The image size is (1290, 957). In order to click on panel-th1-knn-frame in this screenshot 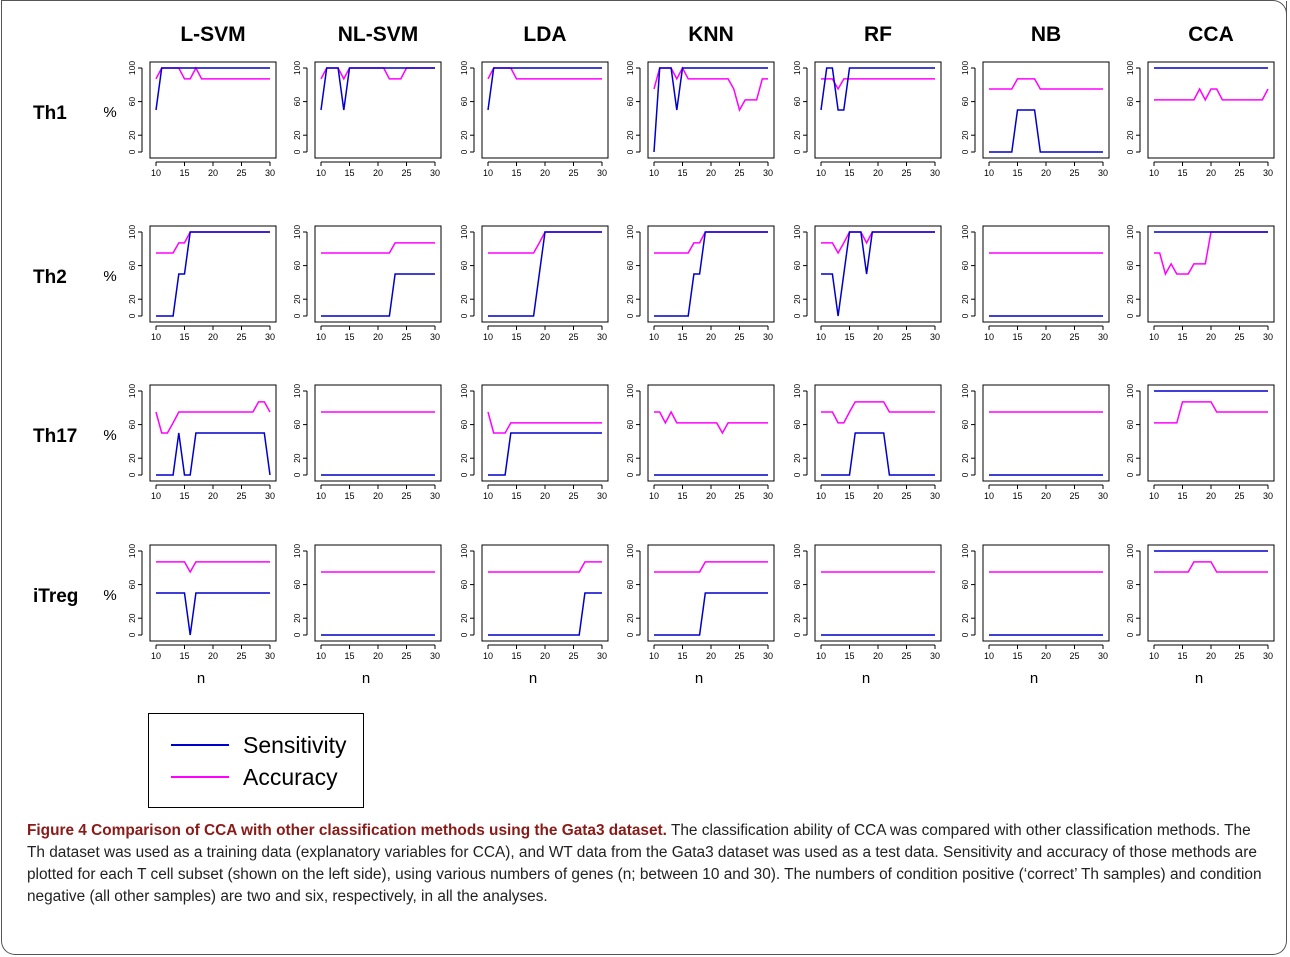, I will do `click(711, 110)`.